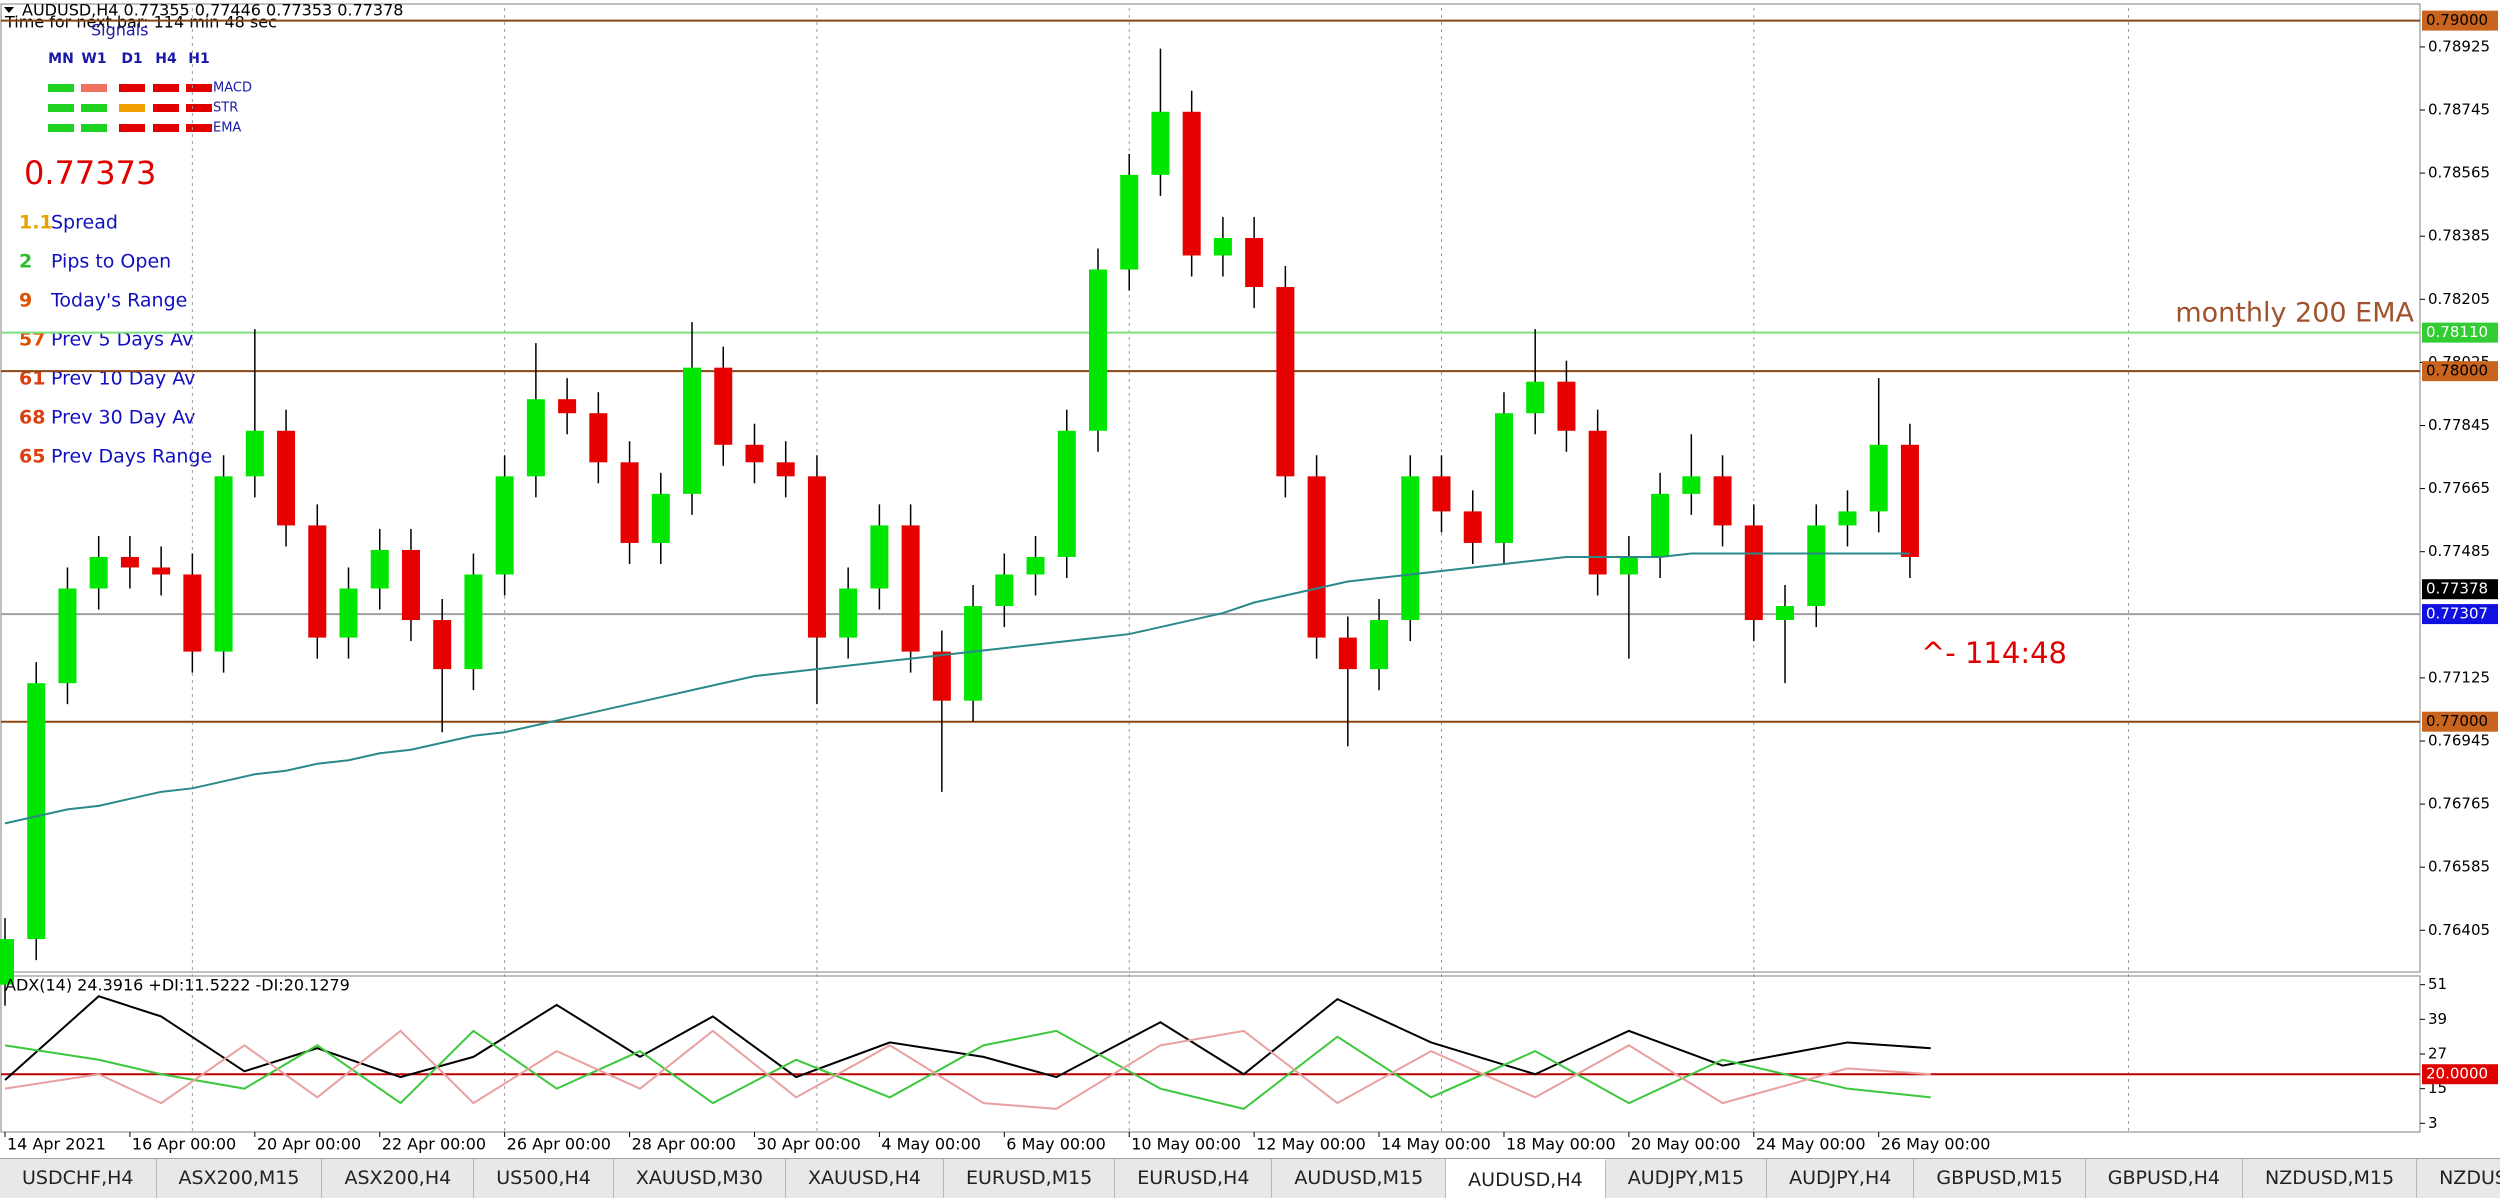 This screenshot has width=2500, height=1198. I want to click on stat-label: Prev 5 Days Av, so click(122, 340).